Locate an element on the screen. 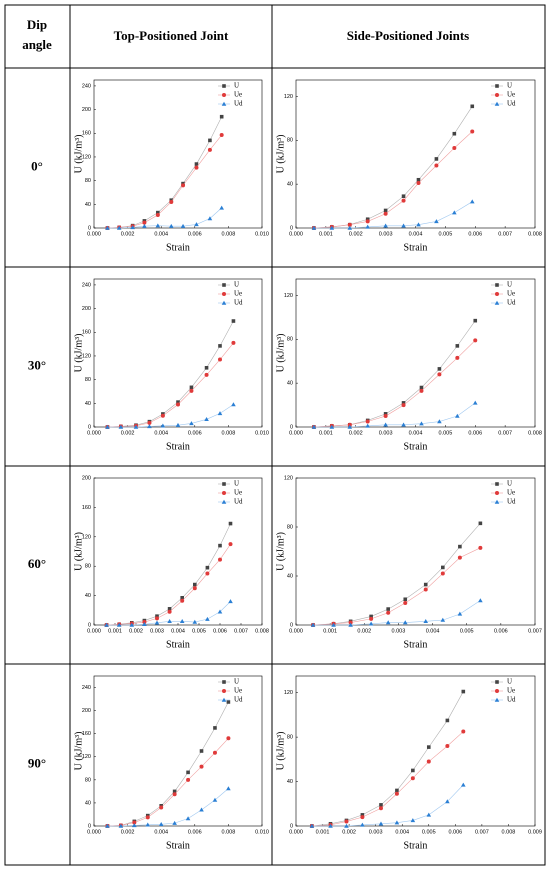  x-tick-label: 0.001 is located at coordinates (330, 631).